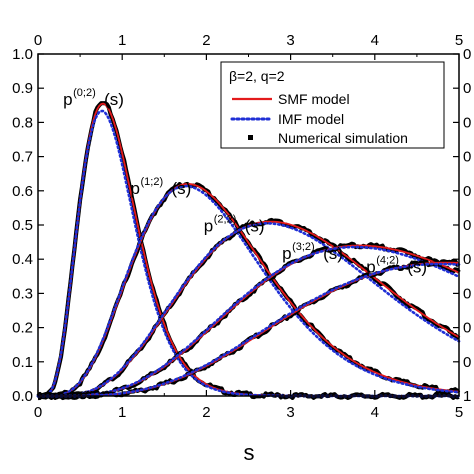 This screenshot has height=474, width=474. What do you see at coordinates (375, 40) in the screenshot?
I see `top-tick-label: 4` at bounding box center [375, 40].